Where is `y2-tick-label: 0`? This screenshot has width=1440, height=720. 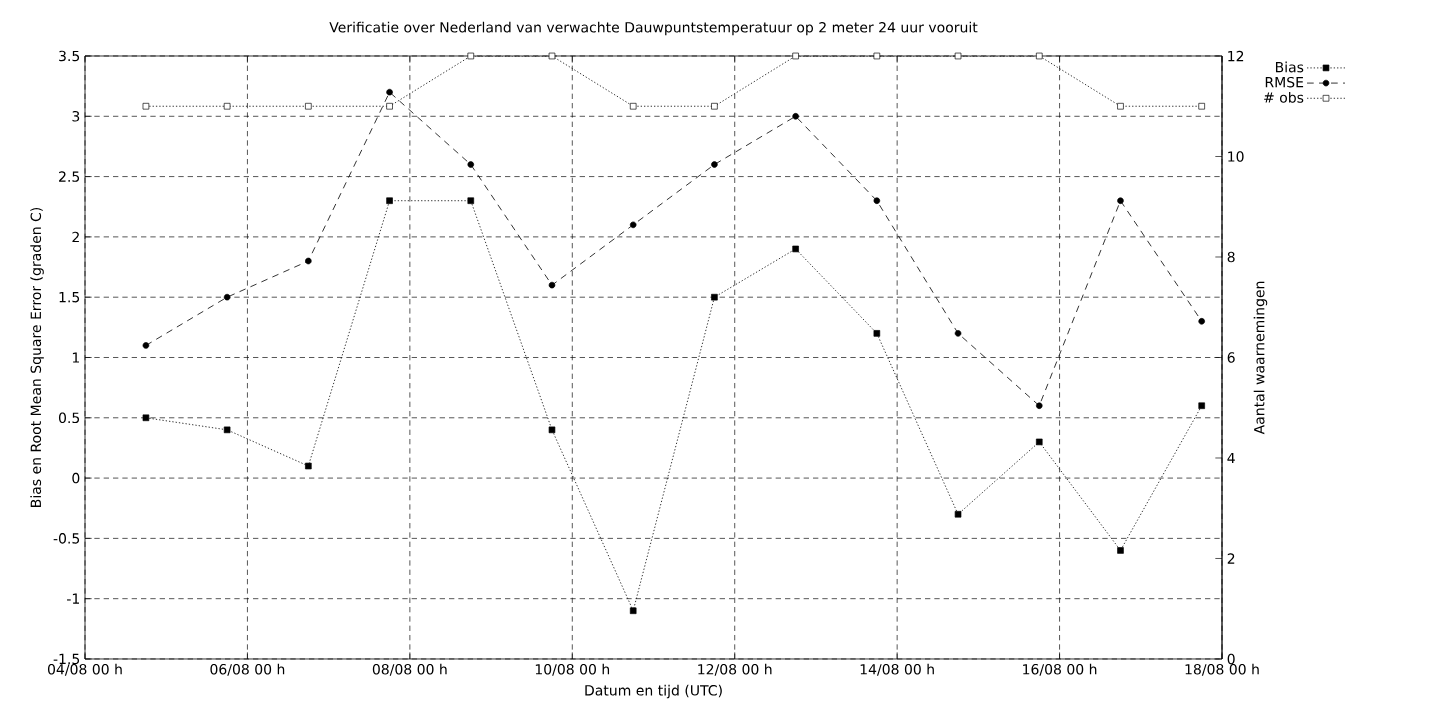
y2-tick-label: 0 is located at coordinates (1231, 659).